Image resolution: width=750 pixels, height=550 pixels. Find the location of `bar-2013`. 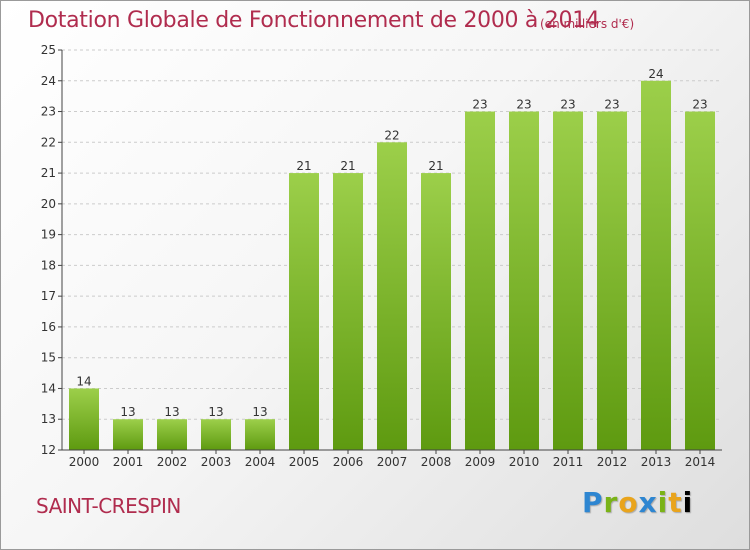

bar-2013 is located at coordinates (656, 265).